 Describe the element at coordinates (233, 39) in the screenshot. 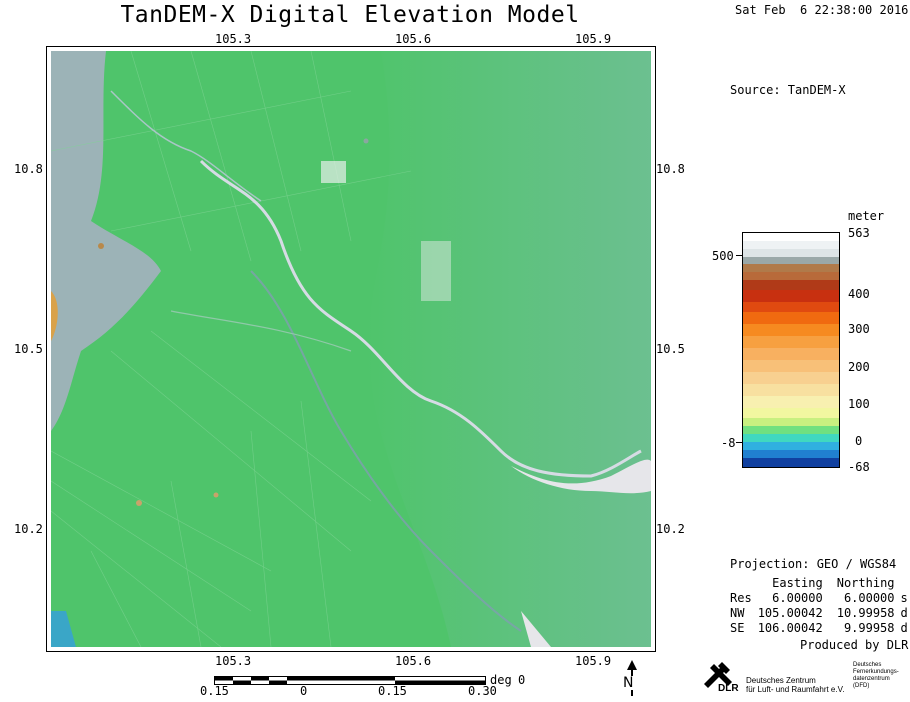

I see `top-tick-1: 105.3` at that location.